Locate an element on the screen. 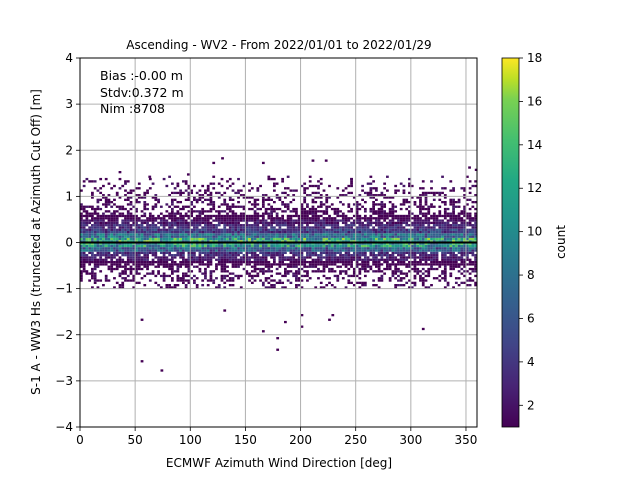  colorbar-tick-label: 14 is located at coordinates (534, 145).